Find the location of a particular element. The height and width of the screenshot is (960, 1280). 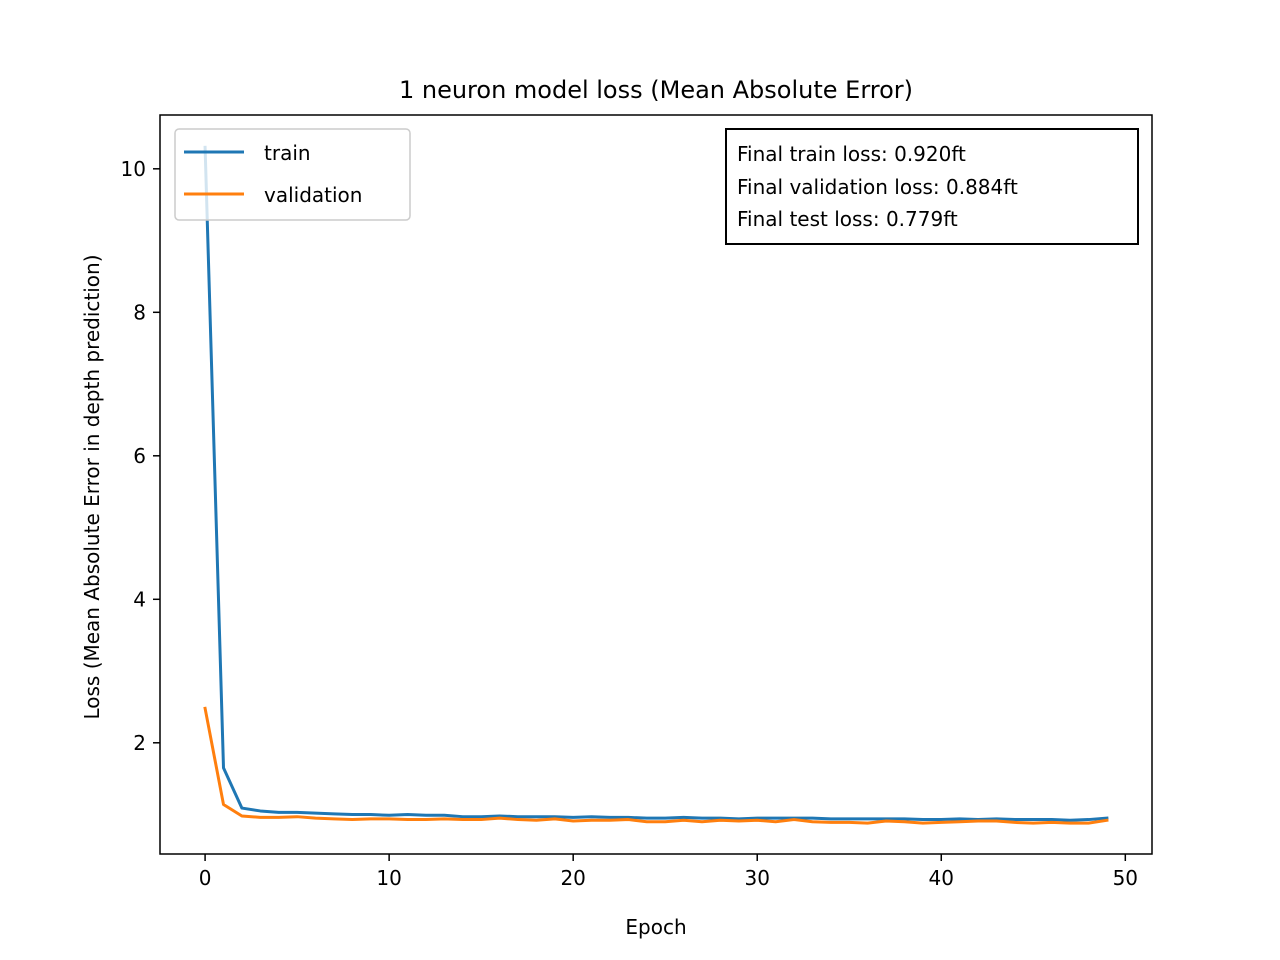

annotation-line-test: Final test loss: 0.779ft is located at coordinates (847, 219).